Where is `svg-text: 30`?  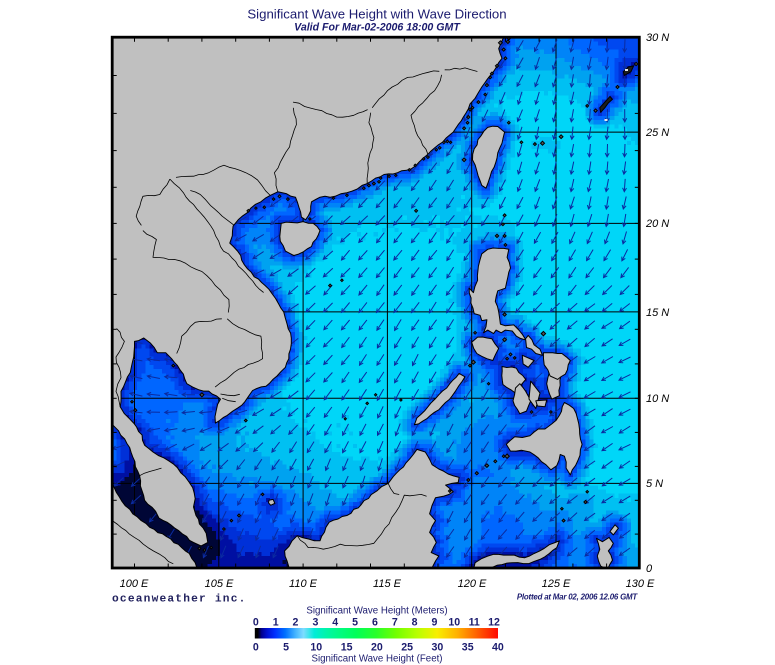
svg-text: 30 is located at coordinates (438, 648).